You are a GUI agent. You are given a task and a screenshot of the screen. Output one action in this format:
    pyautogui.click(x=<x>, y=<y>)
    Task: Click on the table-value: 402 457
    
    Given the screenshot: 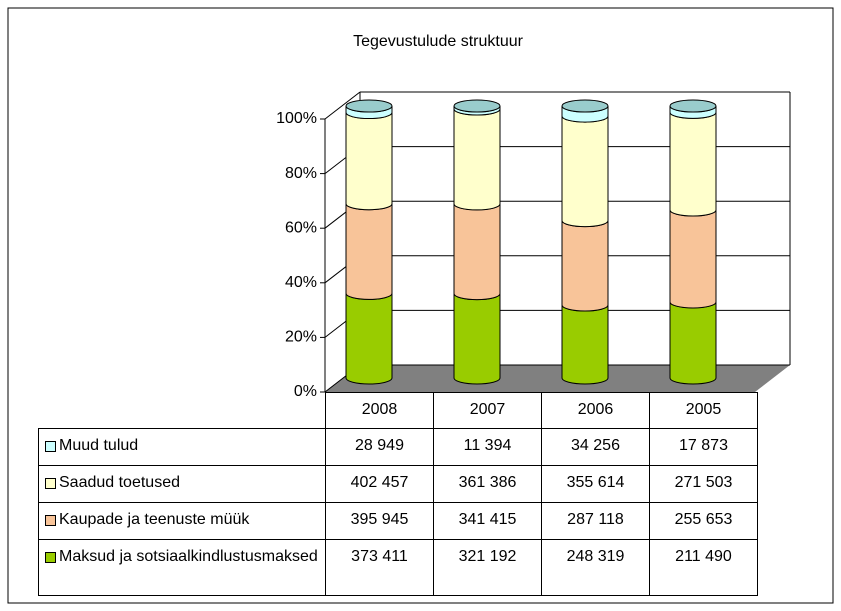 What is the action you would take?
    pyautogui.click(x=379, y=484)
    